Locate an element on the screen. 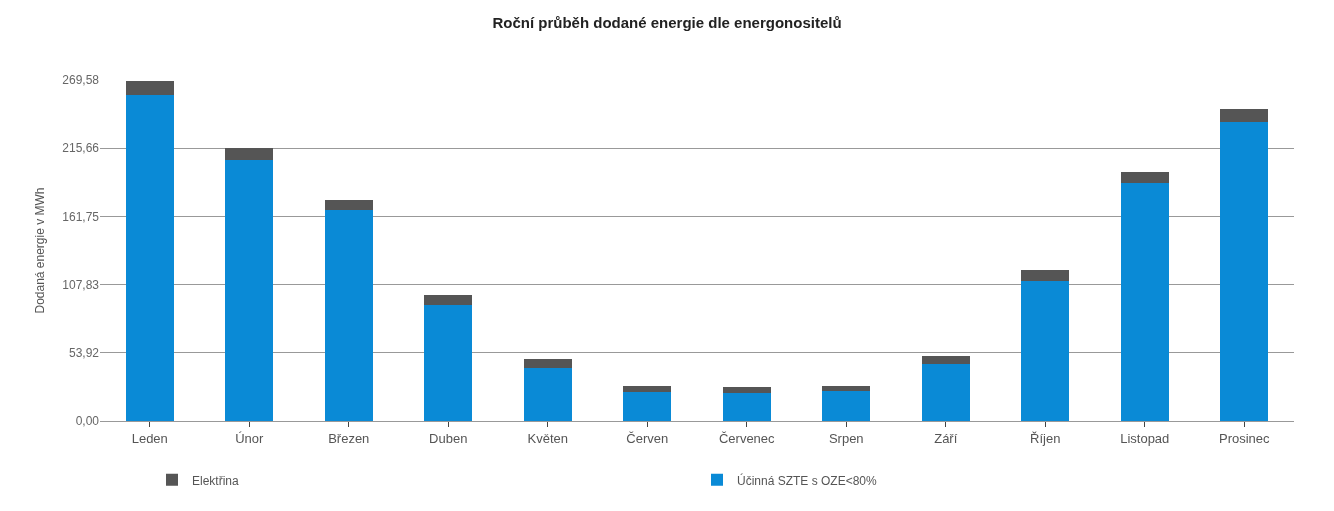 Image resolution: width=1334 pixels, height=511 pixels. x-tick-label: Duben is located at coordinates (448, 438).